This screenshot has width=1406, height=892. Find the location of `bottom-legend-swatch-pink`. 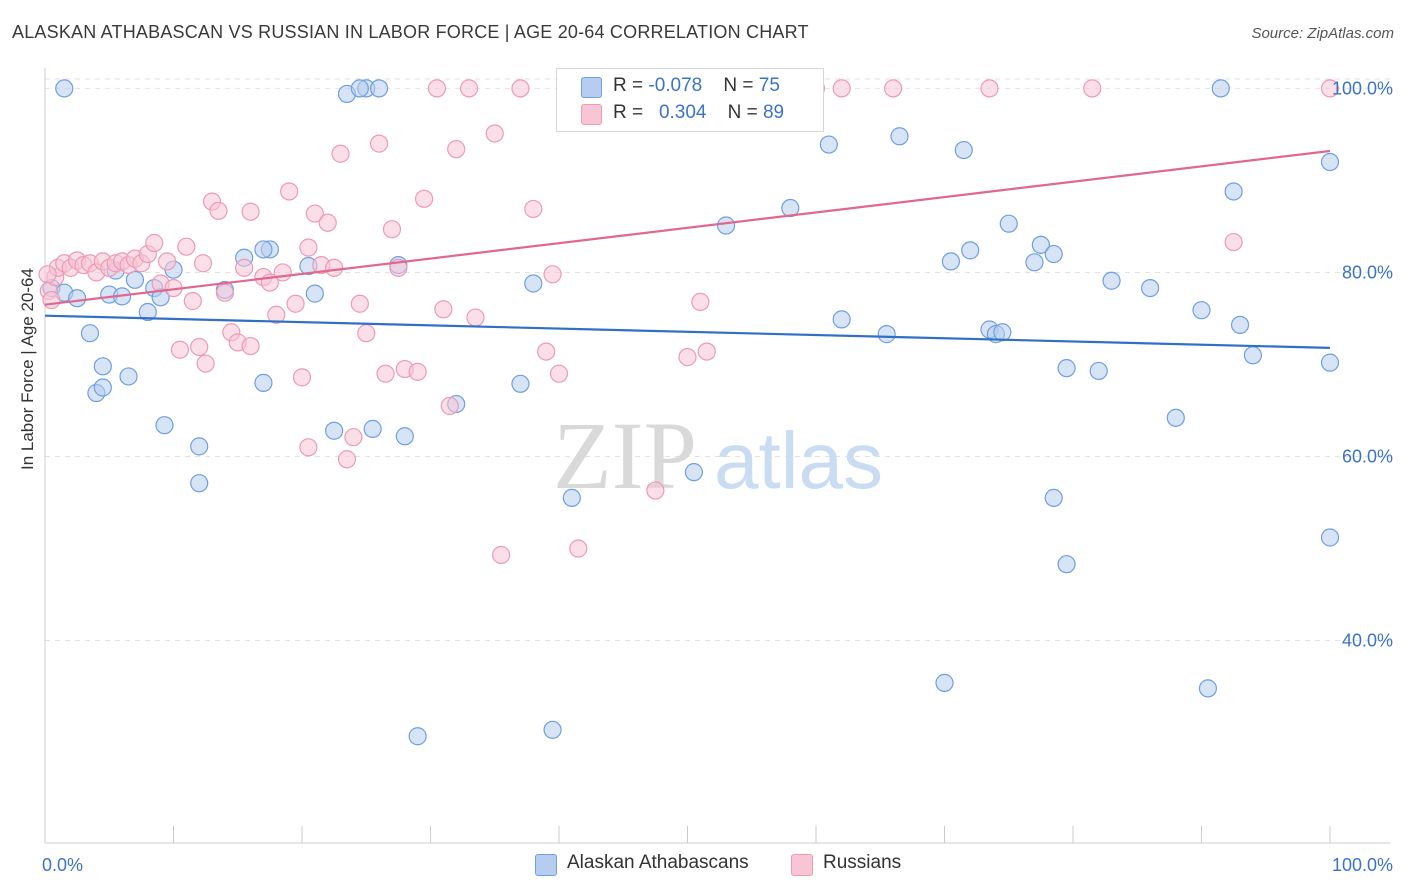

bottom-legend-swatch-pink is located at coordinates (802, 865).